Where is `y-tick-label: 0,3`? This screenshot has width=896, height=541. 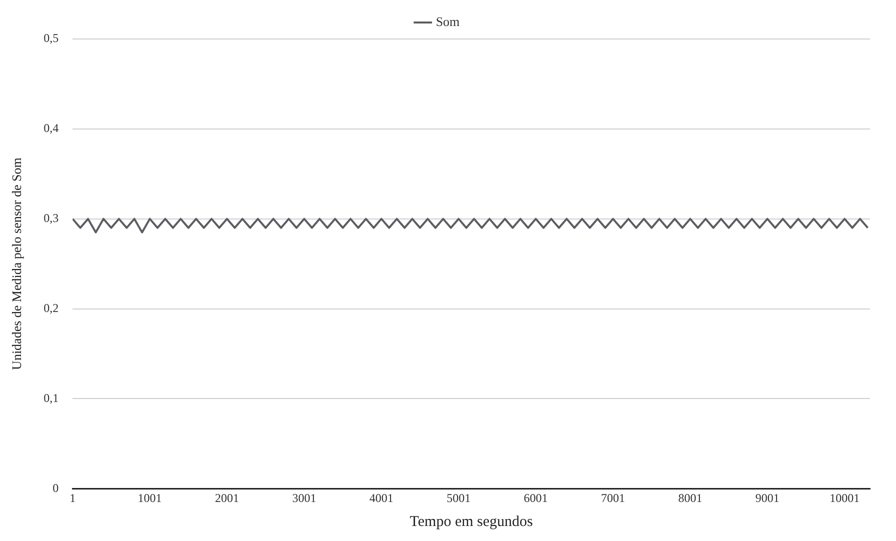 y-tick-label: 0,3 is located at coordinates (51, 217).